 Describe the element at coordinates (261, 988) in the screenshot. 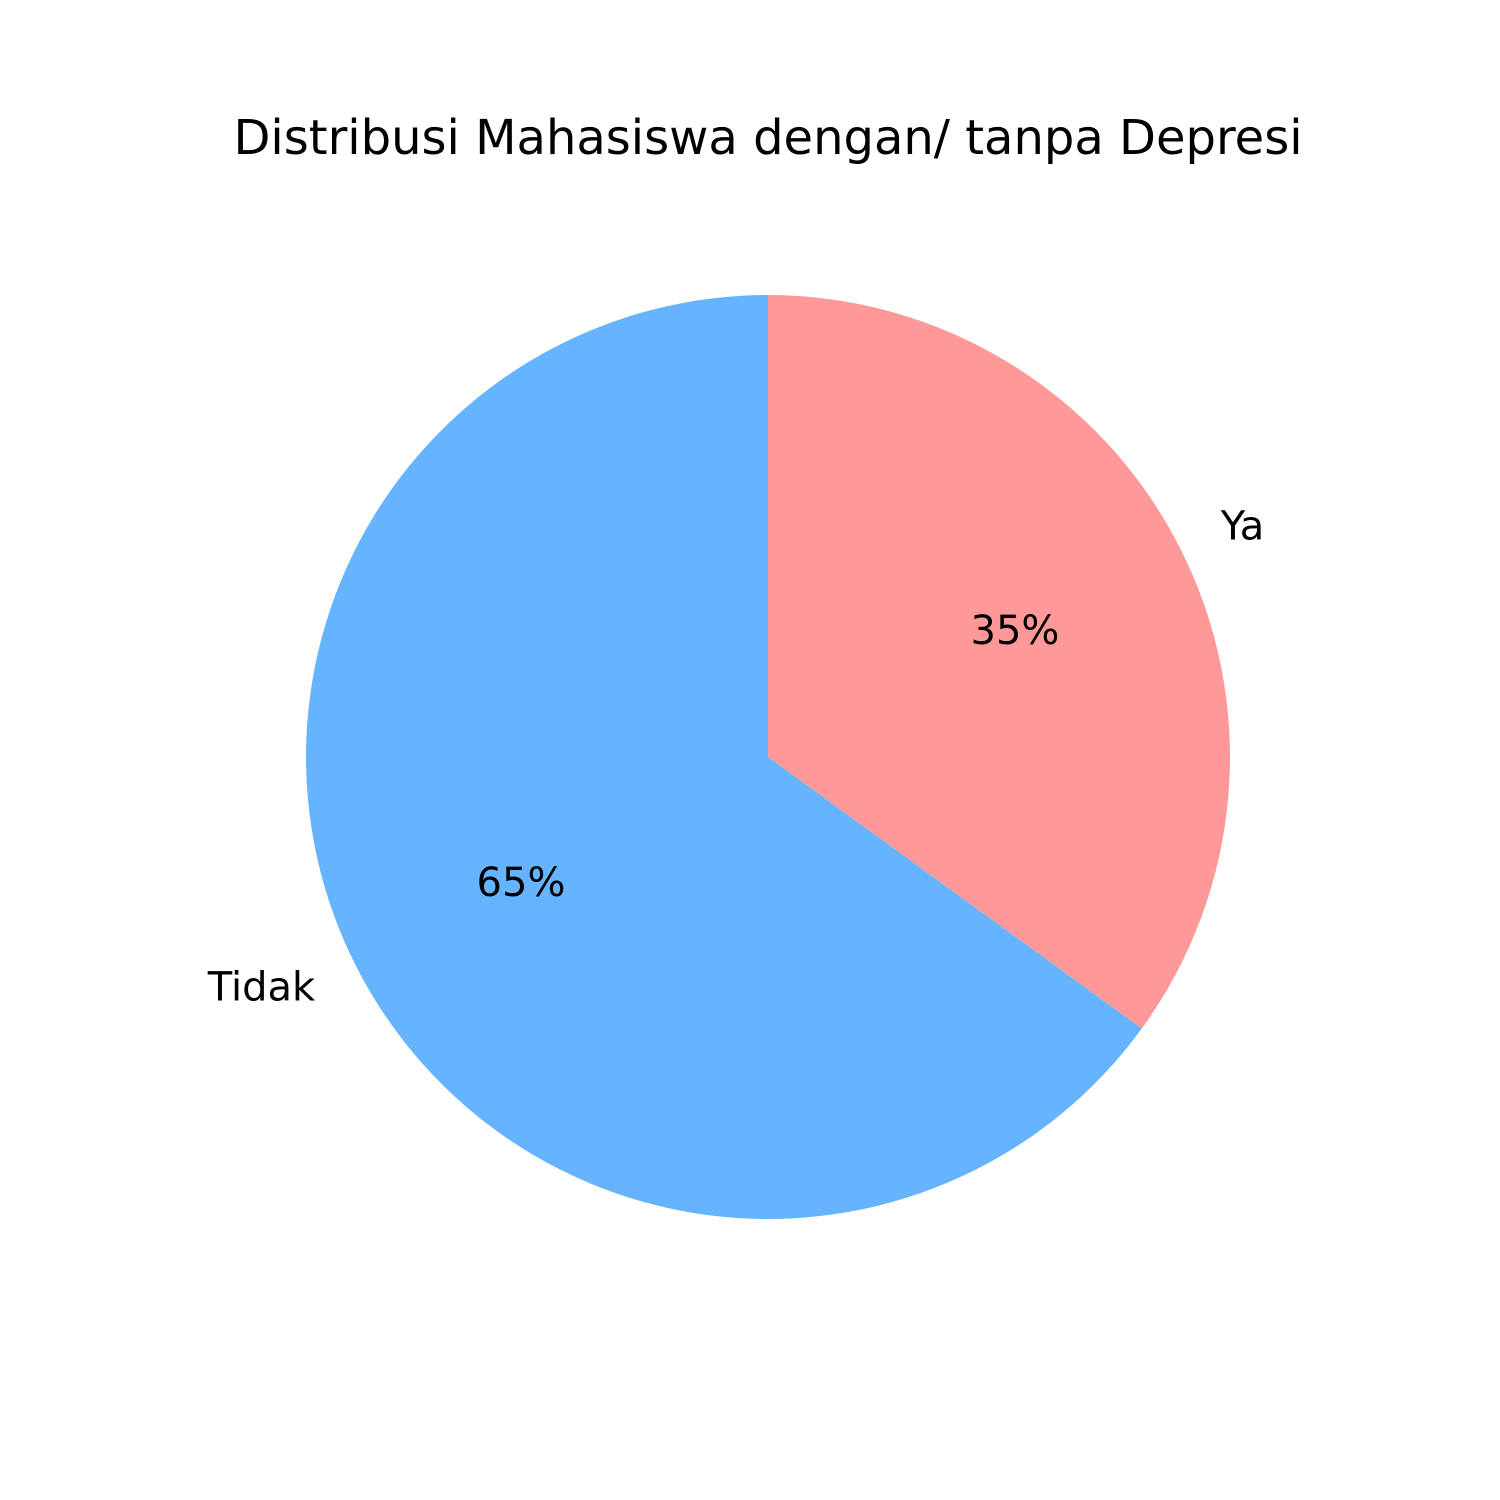

I see `slice-label-tidak: Tidak` at that location.